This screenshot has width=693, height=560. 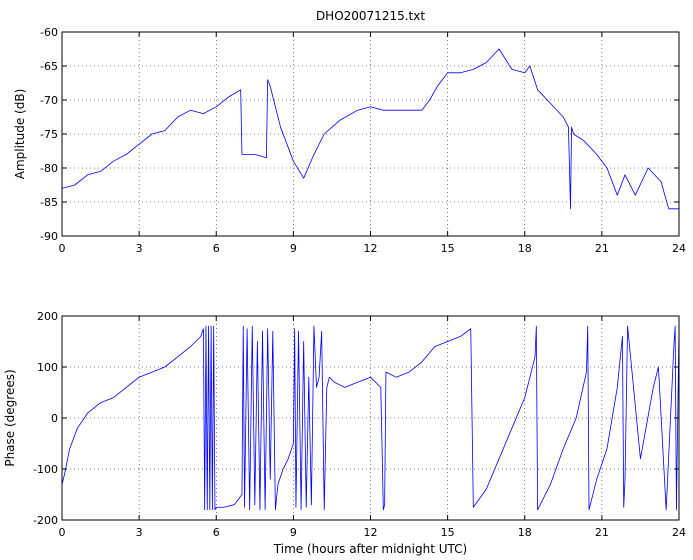 What do you see at coordinates (679, 532) in the screenshot?
I see `phase-x-tick-label: 24` at bounding box center [679, 532].